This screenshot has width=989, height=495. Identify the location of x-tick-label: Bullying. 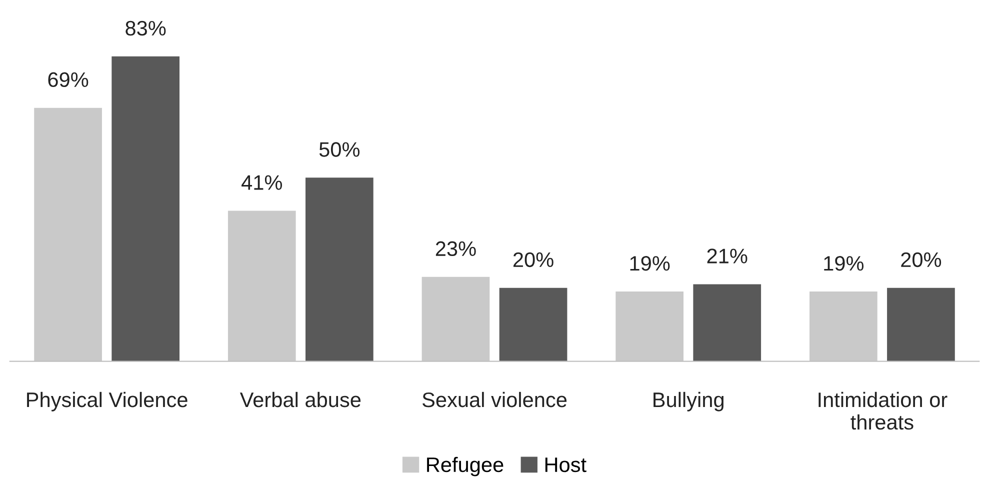
(689, 402).